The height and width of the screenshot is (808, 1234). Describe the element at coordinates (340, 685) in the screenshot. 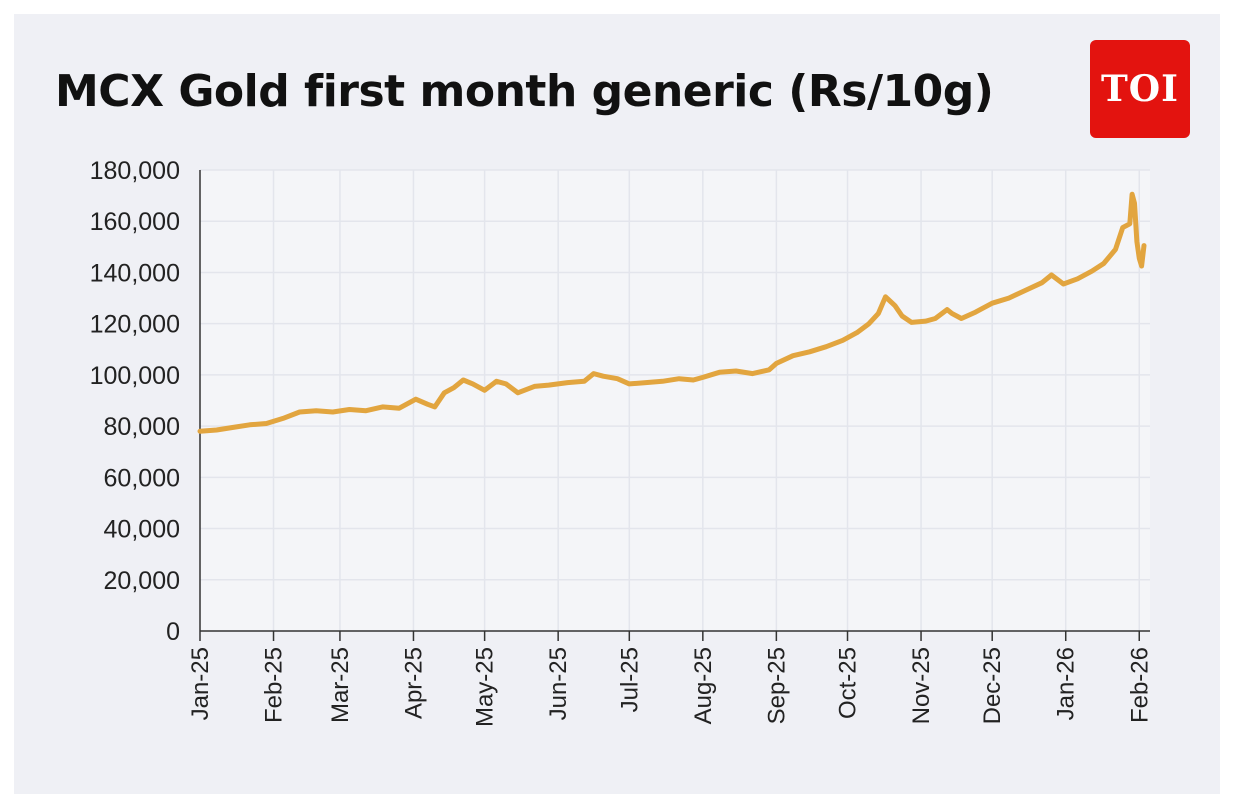

I see `x-tick-label: Mar-25` at that location.